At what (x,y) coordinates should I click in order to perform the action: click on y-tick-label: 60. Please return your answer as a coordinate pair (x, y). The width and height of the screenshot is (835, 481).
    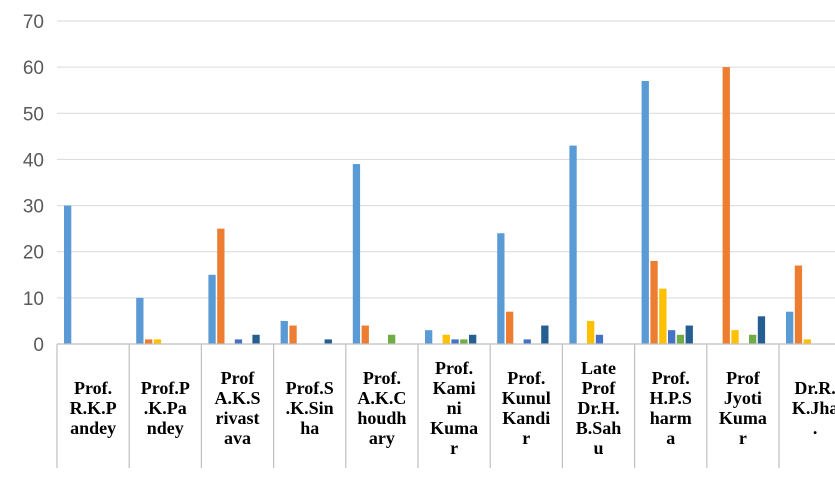
    Looking at the image, I should click on (33, 68).